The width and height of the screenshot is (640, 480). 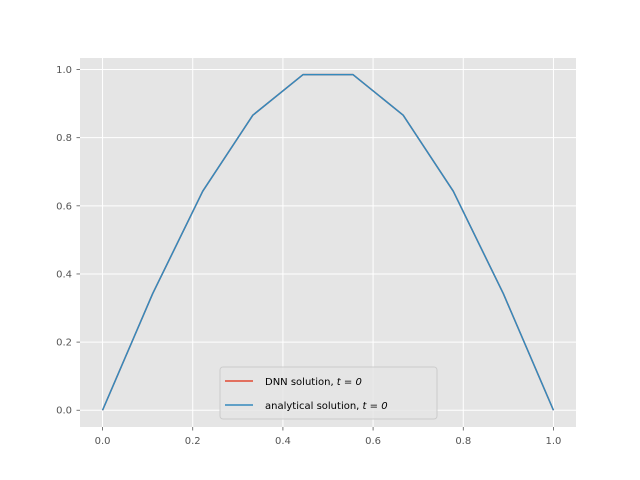 I want to click on legend-label-text: analytical solution,, so click(x=314, y=406).